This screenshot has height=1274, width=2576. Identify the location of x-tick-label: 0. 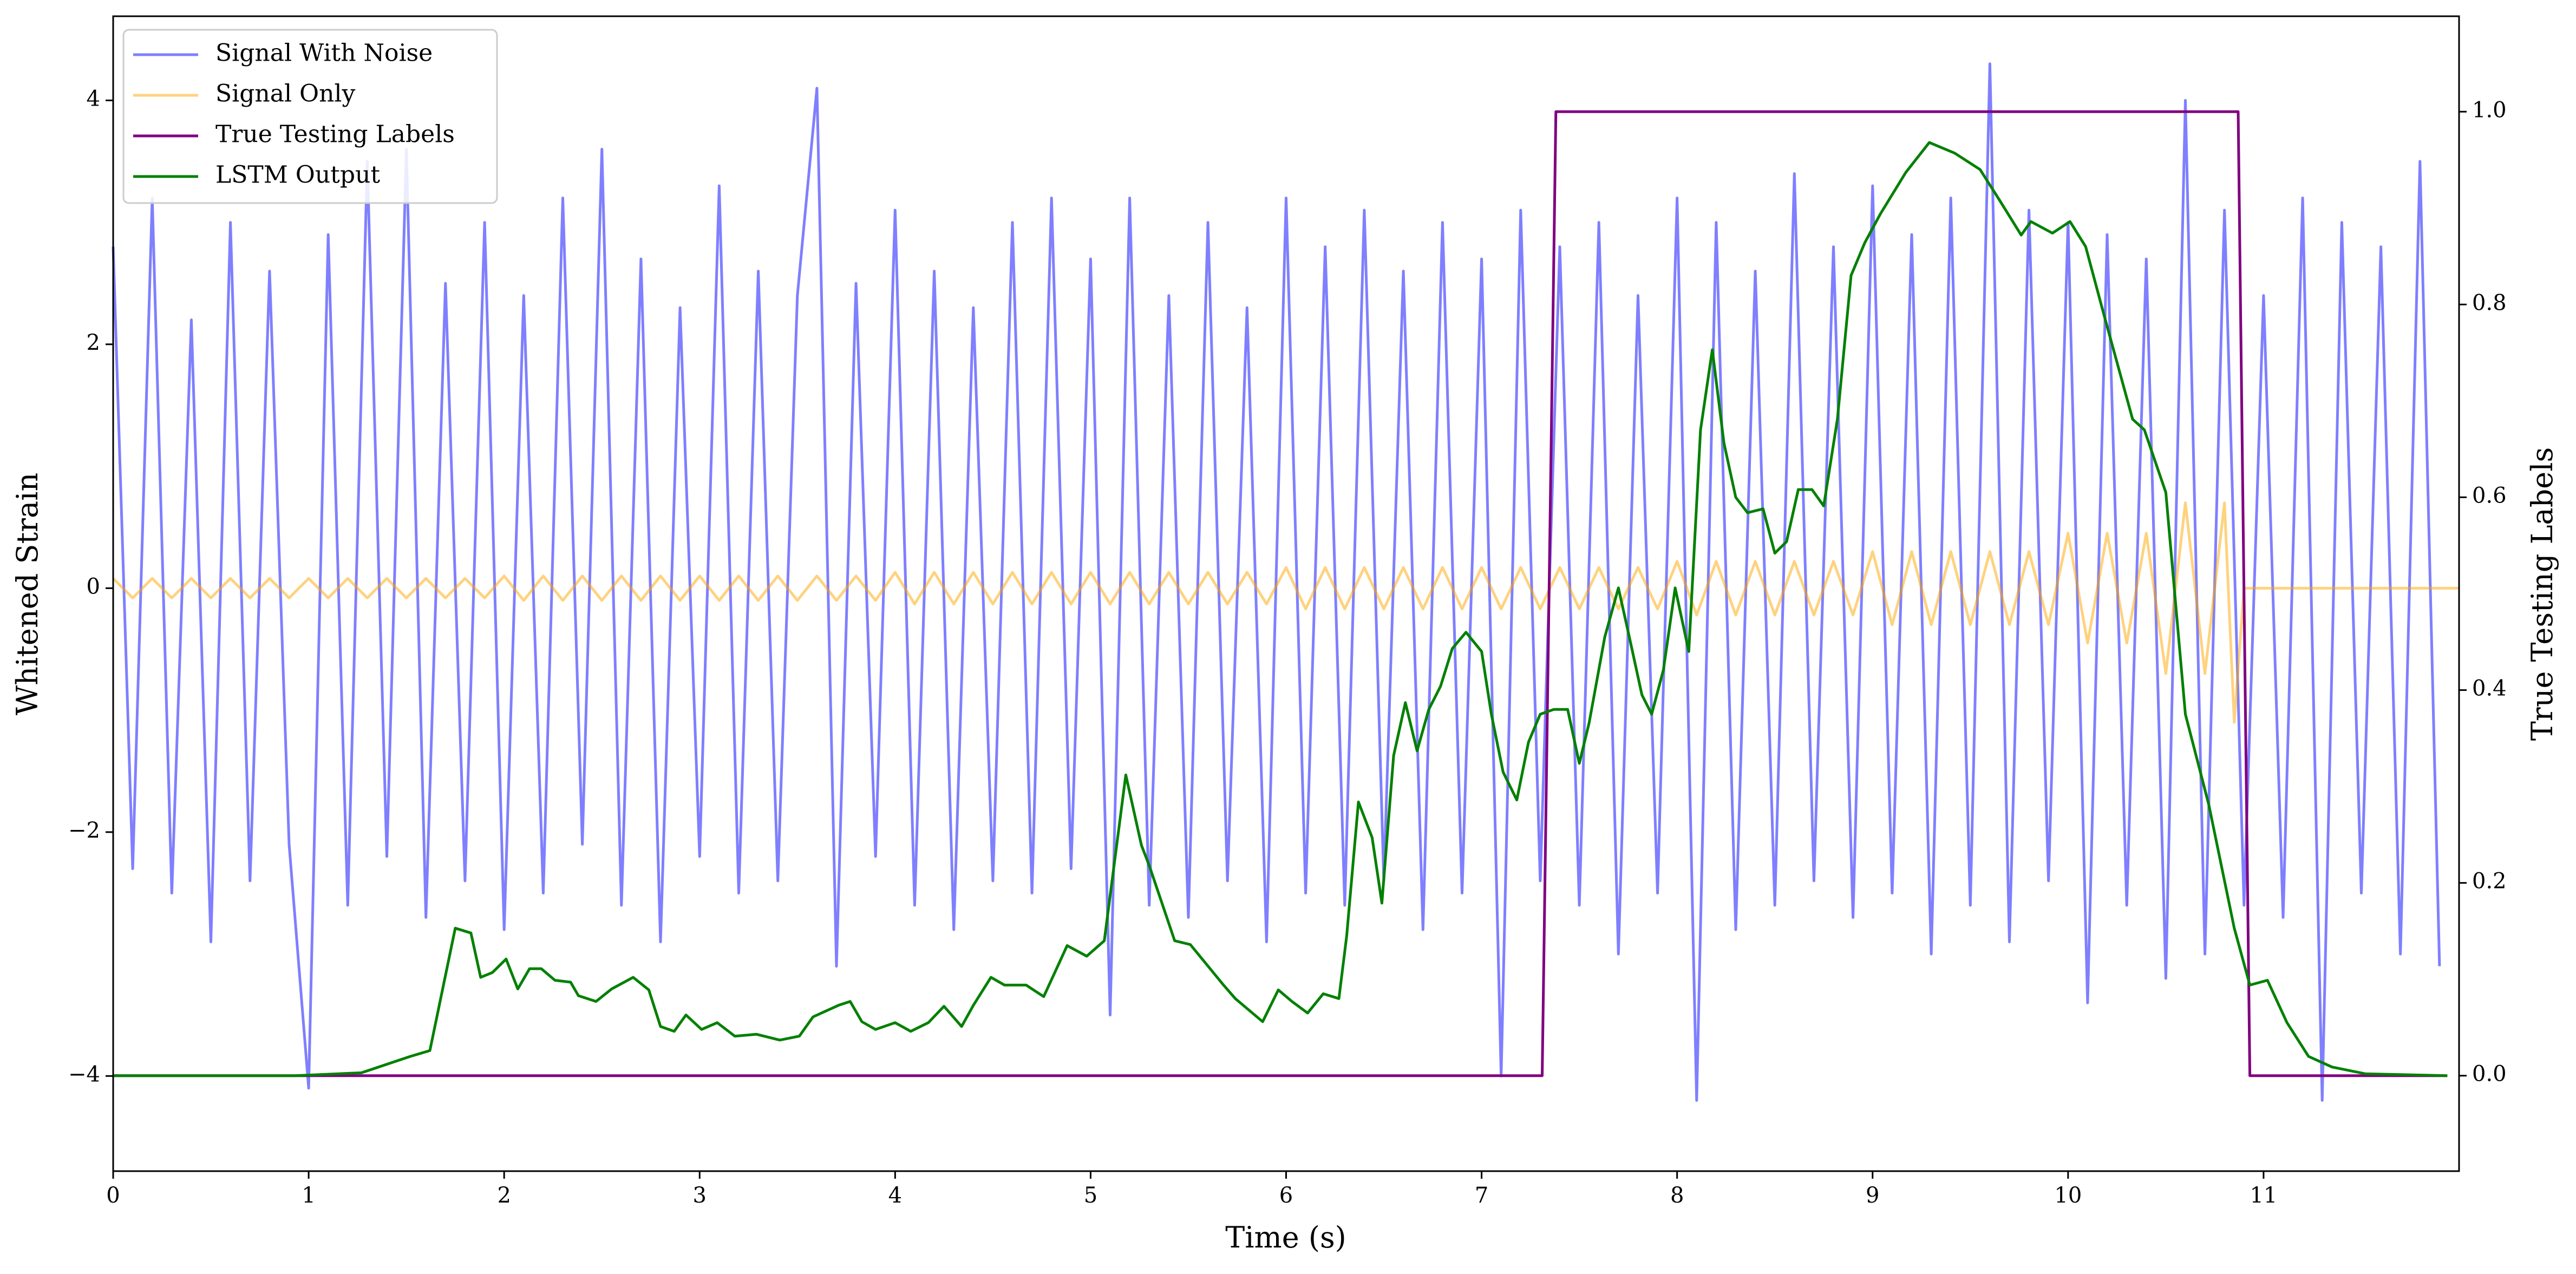
(113, 1195).